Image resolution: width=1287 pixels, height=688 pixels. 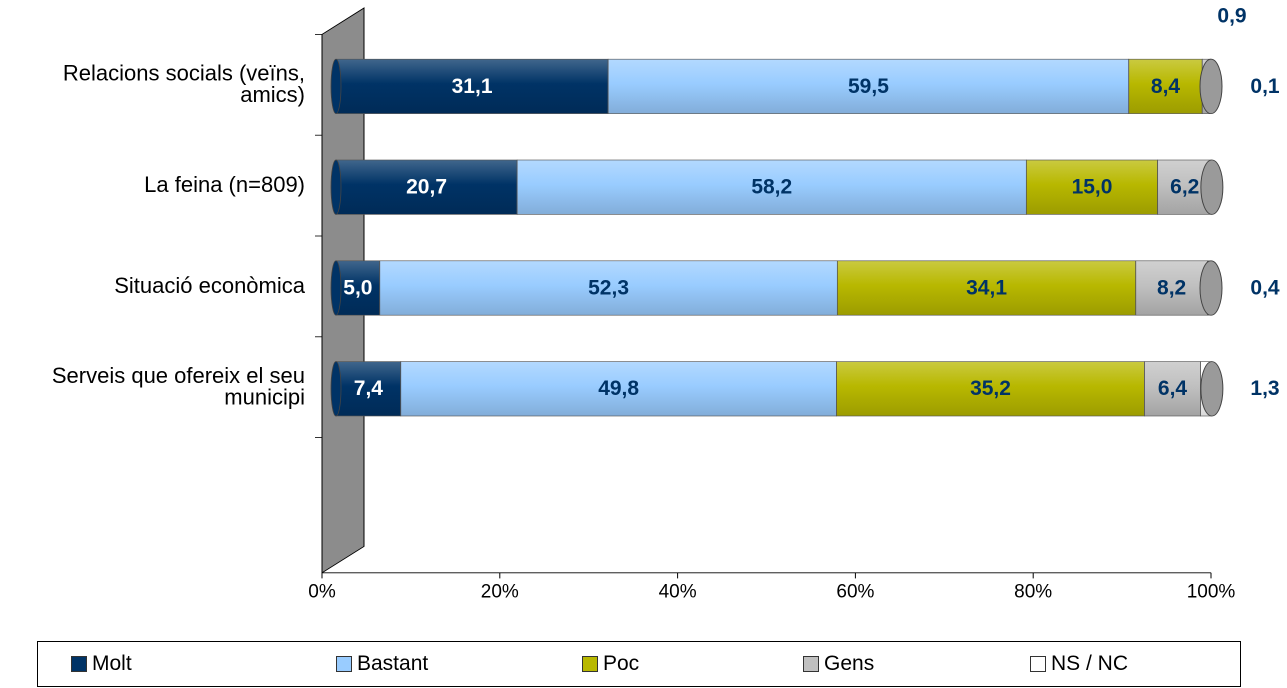 What do you see at coordinates (184, 72) in the screenshot?
I see `category-label: Relacions socials (veïns,` at bounding box center [184, 72].